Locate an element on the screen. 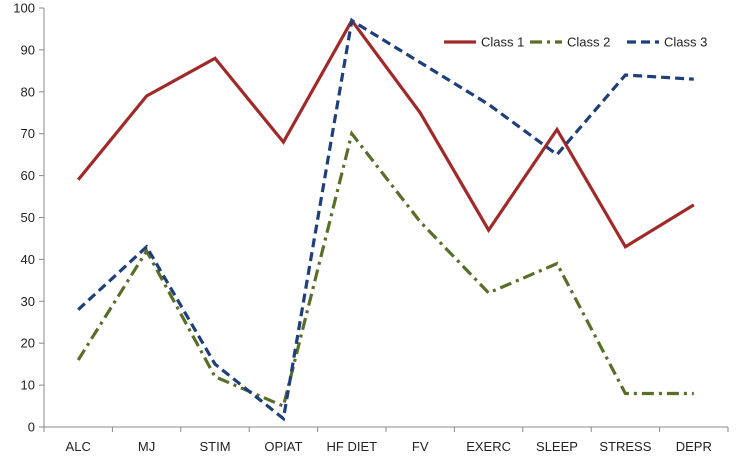  y-tick-label: 30 is located at coordinates (28, 301).